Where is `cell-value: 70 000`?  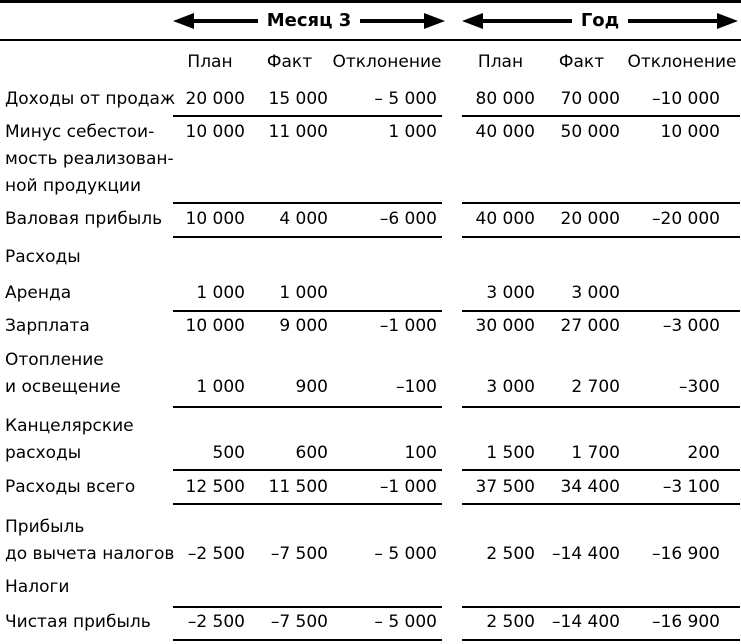 cell-value: 70 000 is located at coordinates (590, 99).